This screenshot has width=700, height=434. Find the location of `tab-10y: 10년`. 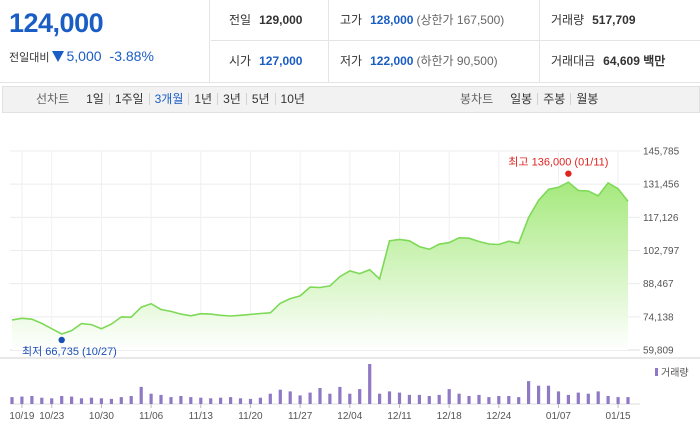

tab-10y: 10년 is located at coordinates (292, 99).